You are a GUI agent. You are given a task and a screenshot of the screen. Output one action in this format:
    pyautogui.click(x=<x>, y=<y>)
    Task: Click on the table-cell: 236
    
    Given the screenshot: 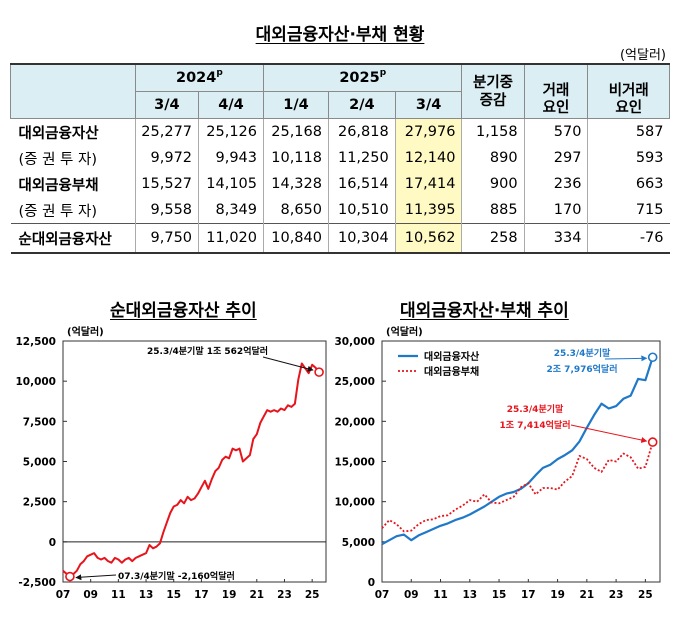 What is the action you would take?
    pyautogui.click(x=555, y=184)
    